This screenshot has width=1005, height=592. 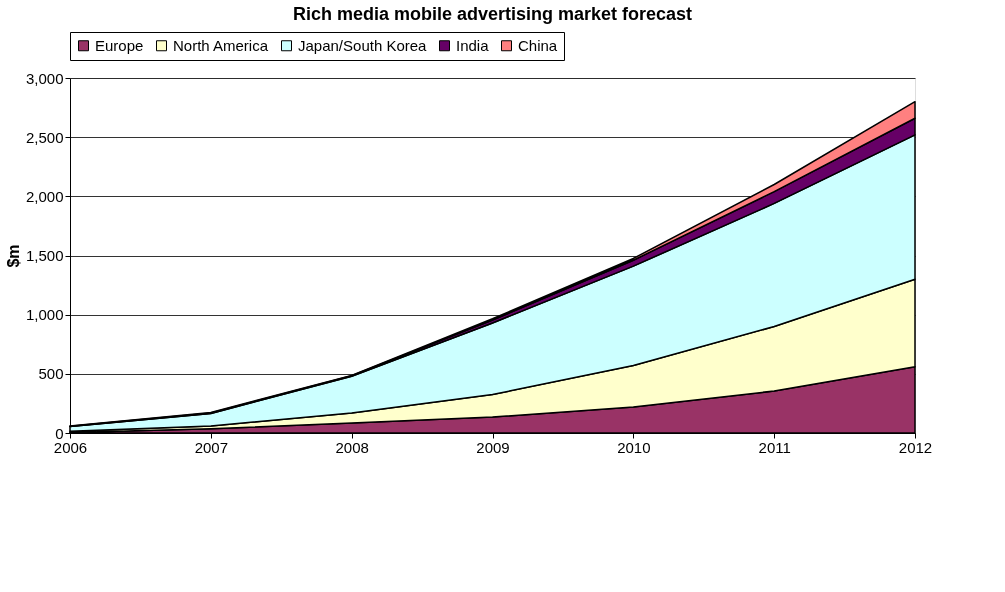 What do you see at coordinates (492, 13) in the screenshot?
I see `chart-title: Rich media mobile advertising market forecast` at bounding box center [492, 13].